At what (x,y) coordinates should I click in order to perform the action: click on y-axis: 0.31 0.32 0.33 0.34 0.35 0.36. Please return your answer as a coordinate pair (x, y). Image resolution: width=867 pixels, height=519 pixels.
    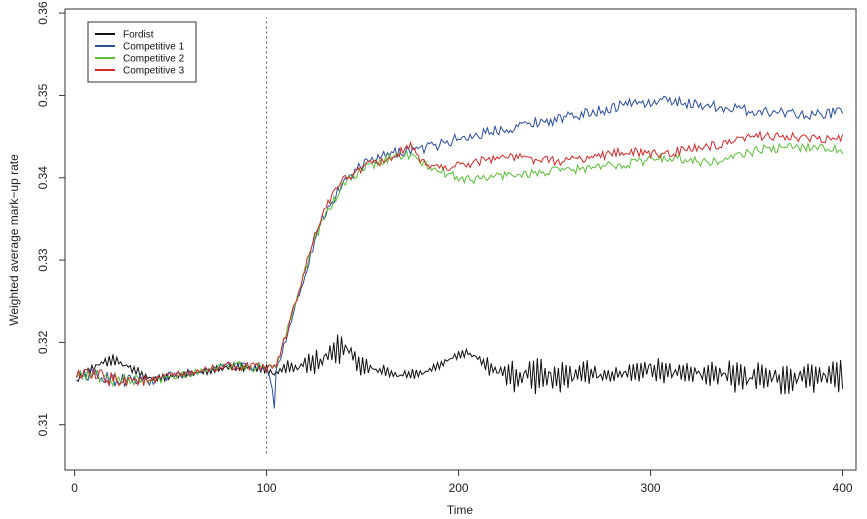
    Looking at the image, I should click on (50, 218).